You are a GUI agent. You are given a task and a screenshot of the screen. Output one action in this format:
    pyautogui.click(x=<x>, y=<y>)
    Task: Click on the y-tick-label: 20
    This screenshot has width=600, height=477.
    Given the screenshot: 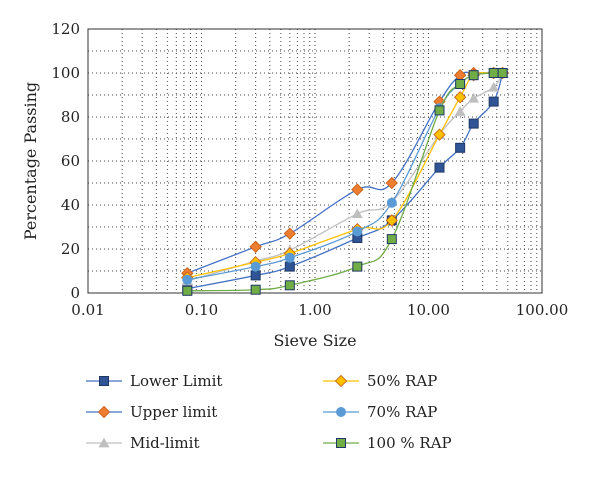 What is the action you would take?
    pyautogui.click(x=70, y=249)
    